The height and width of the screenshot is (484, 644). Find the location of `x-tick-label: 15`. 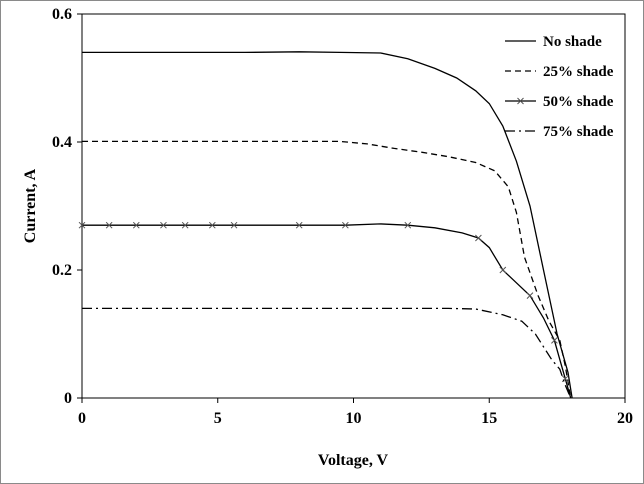

x-tick-label: 15 is located at coordinates (489, 418).